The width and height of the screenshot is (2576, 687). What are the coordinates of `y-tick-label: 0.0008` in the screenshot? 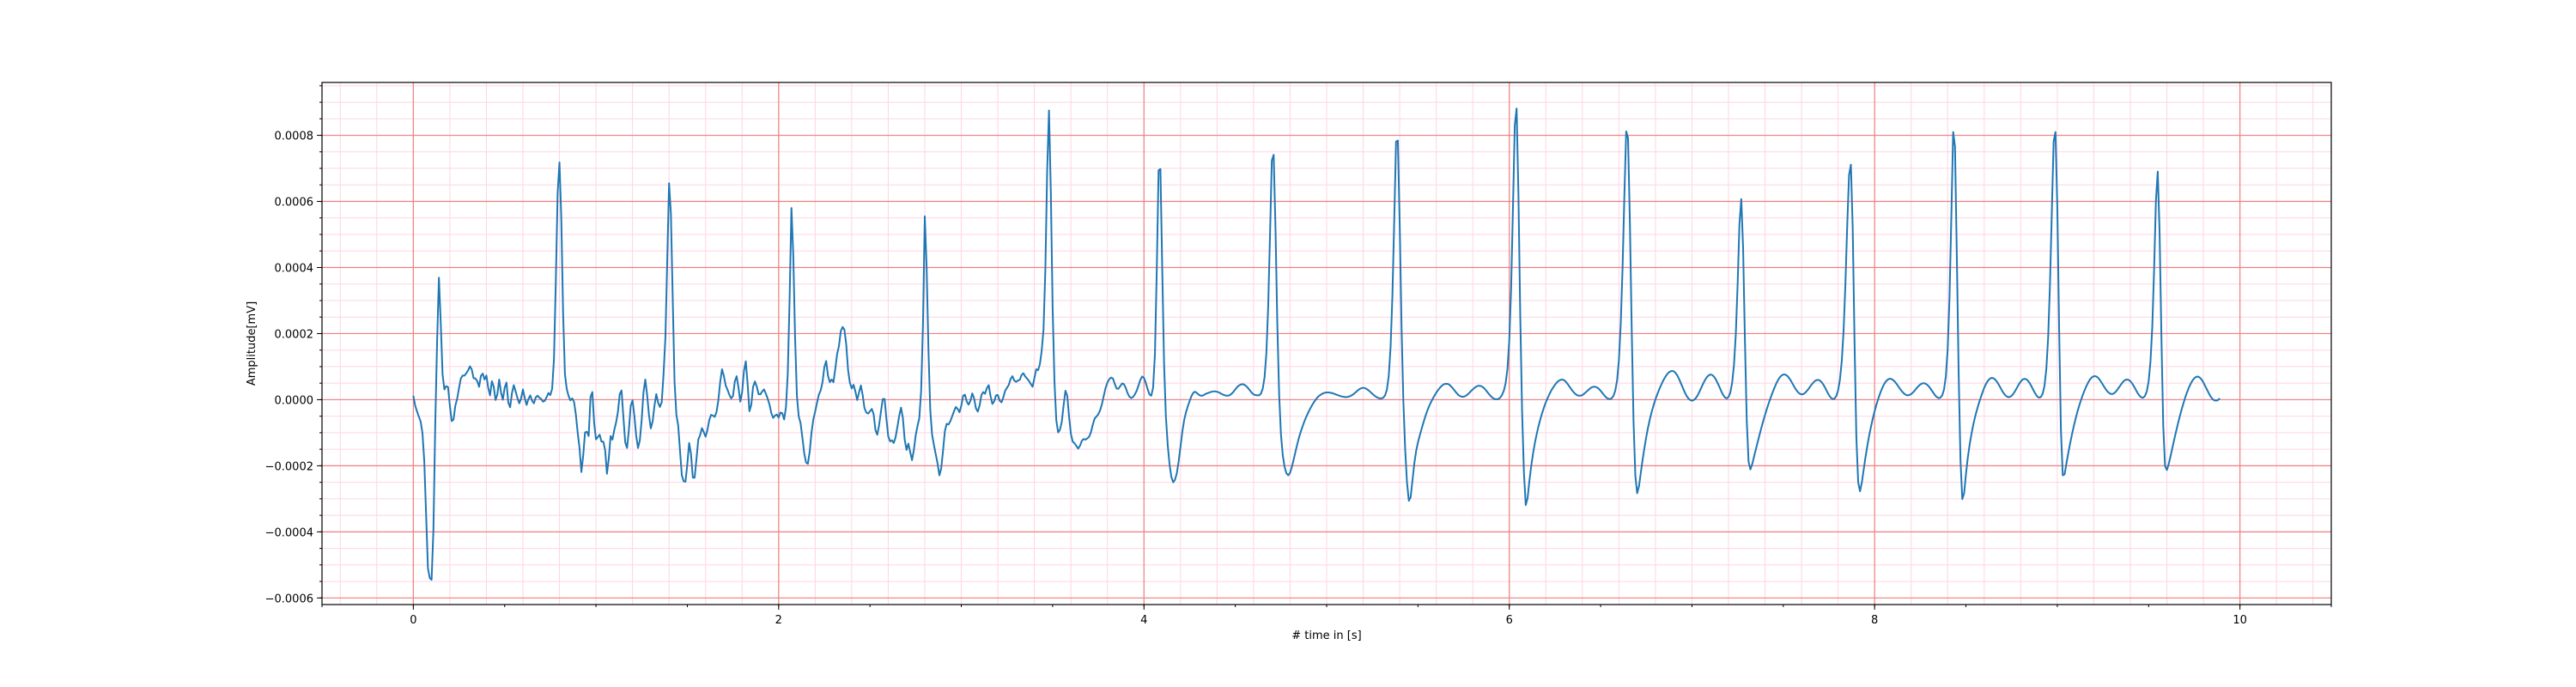 It's located at (294, 137).